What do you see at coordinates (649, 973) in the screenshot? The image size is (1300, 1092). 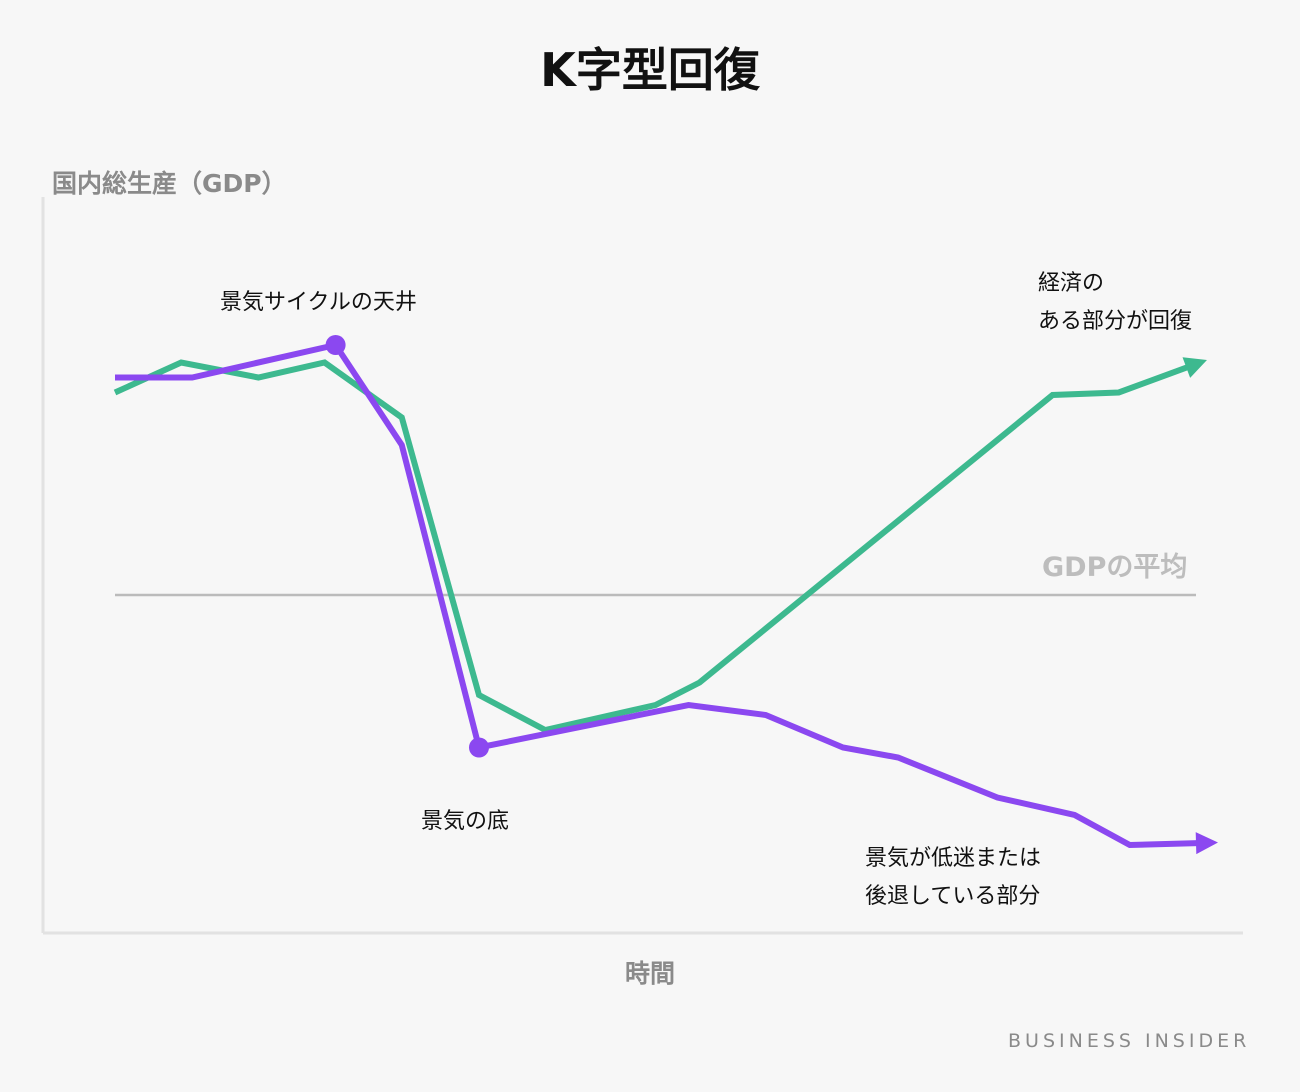 I see `x-axis-label: 時間` at bounding box center [649, 973].